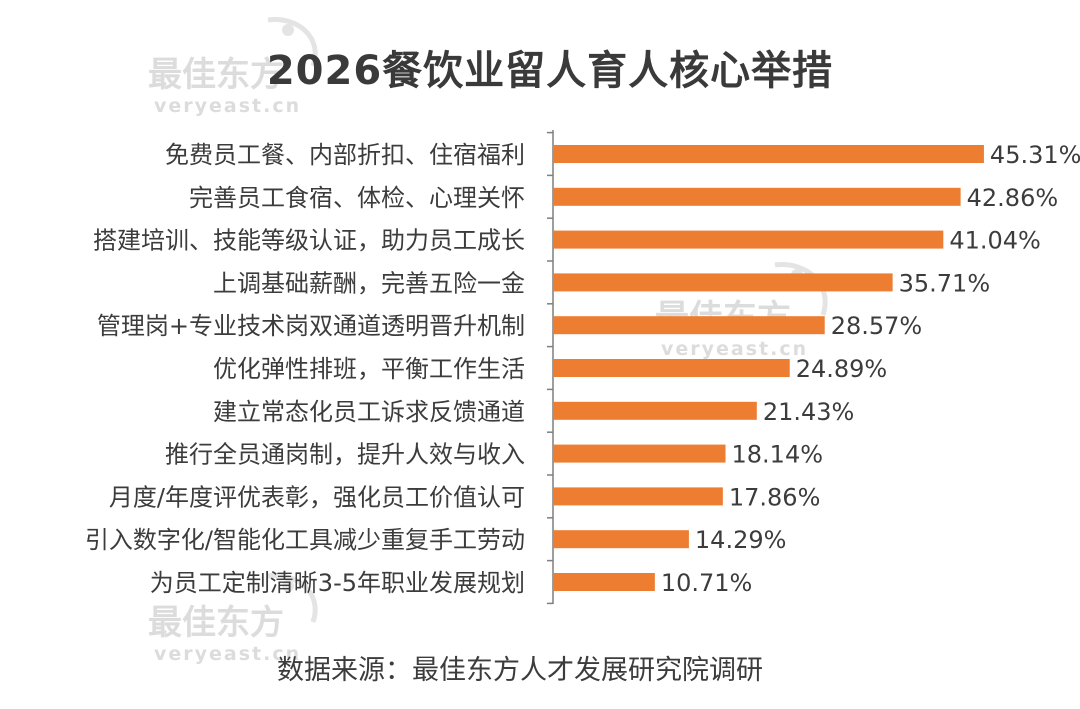 Image resolution: width=1080 pixels, height=709 pixels. What do you see at coordinates (357, 198) in the screenshot?
I see `category-label: 完善员工食宿、体检、心理关怀` at bounding box center [357, 198].